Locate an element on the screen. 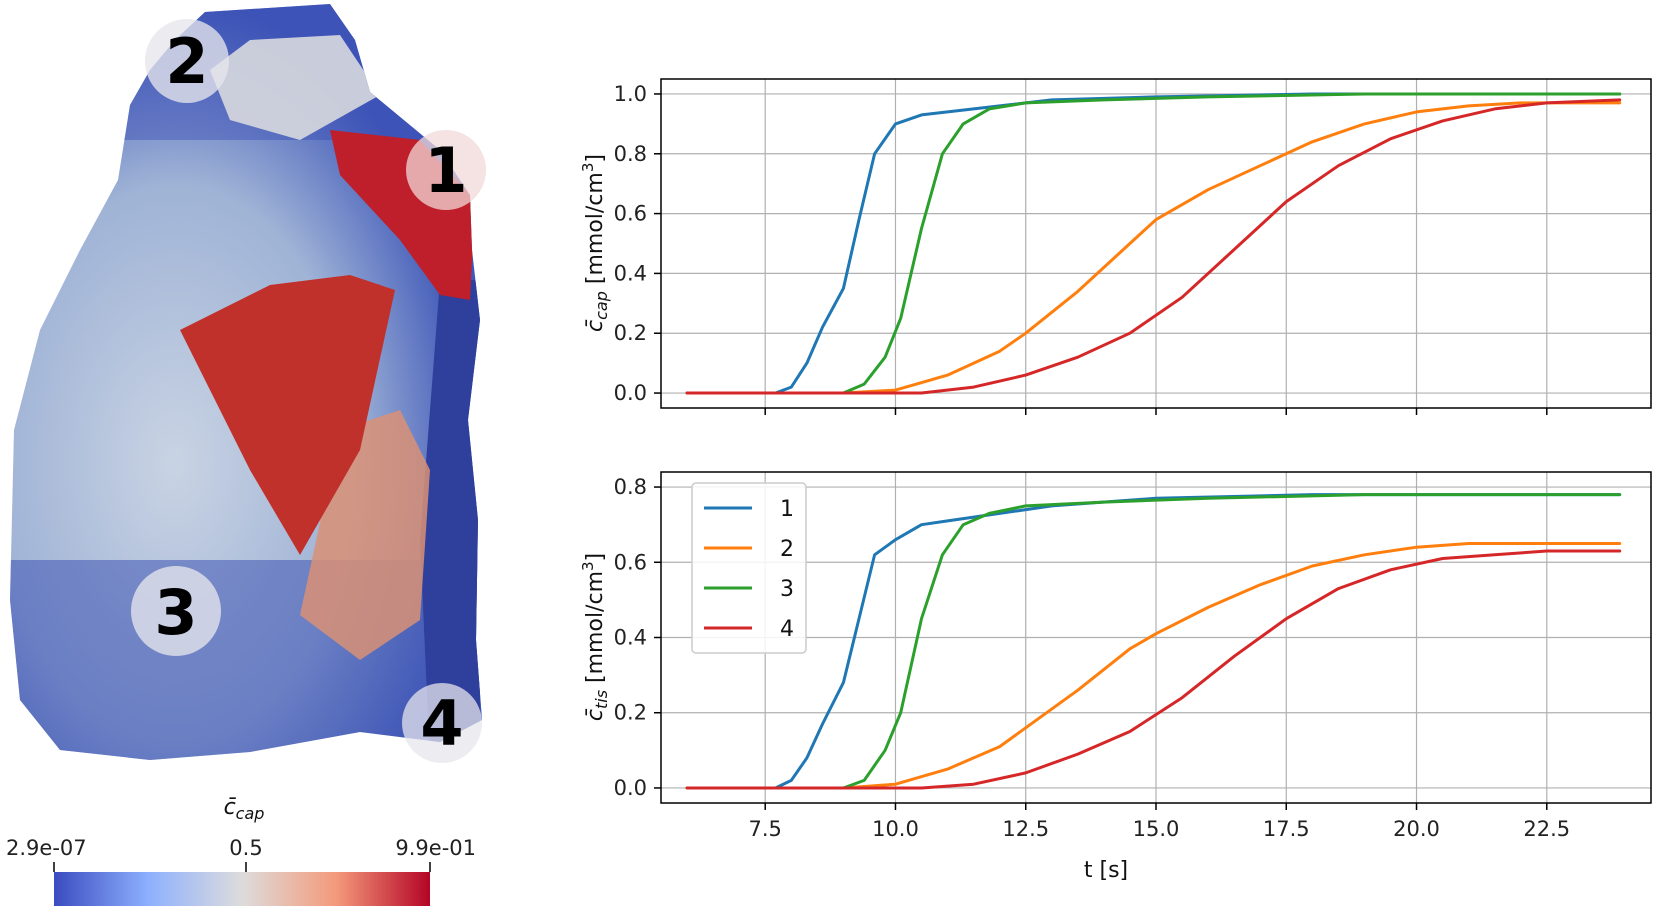 Image resolution: width=1655 pixels, height=912 pixels. colorbar-title: c̄cap is located at coordinates (244, 809).